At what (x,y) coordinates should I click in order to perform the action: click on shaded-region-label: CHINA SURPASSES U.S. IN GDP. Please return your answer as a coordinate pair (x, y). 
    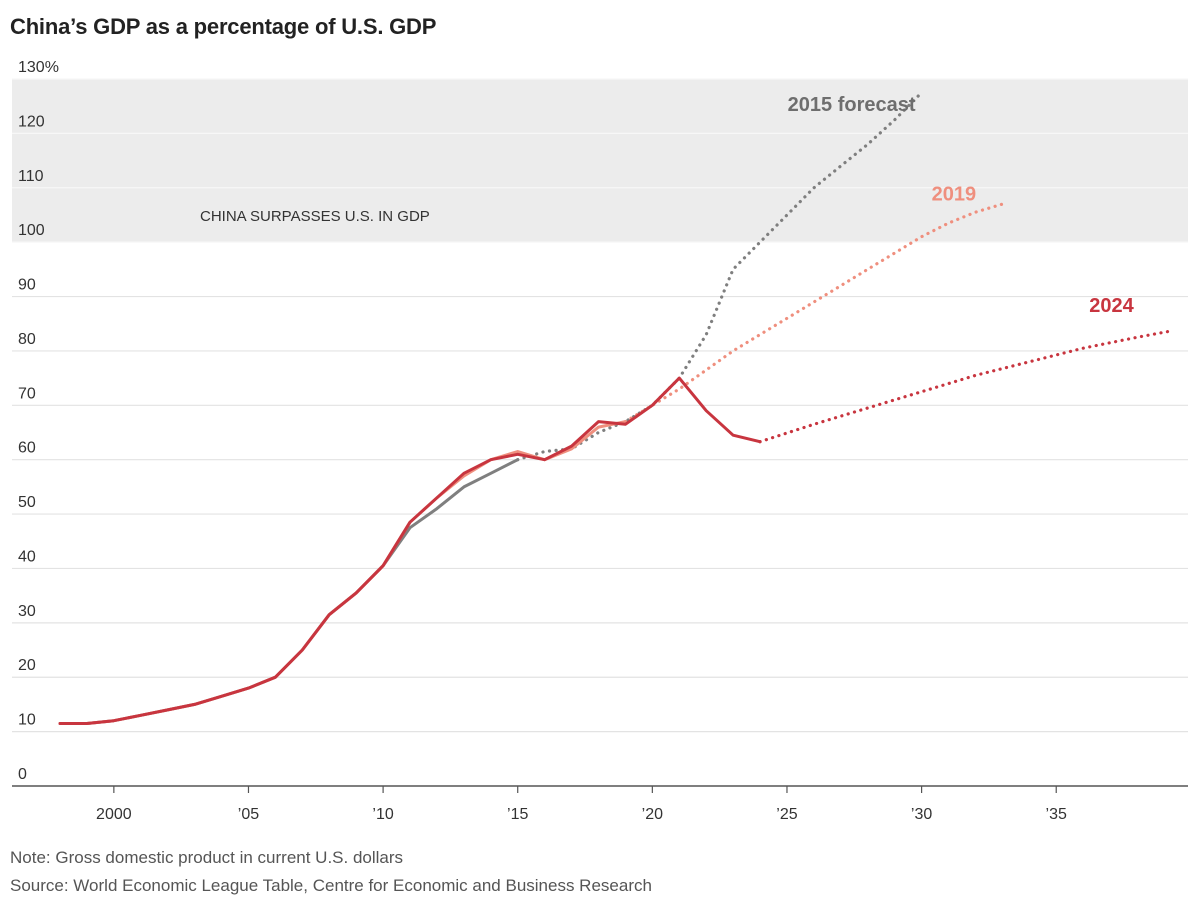
    Looking at the image, I should click on (315, 216).